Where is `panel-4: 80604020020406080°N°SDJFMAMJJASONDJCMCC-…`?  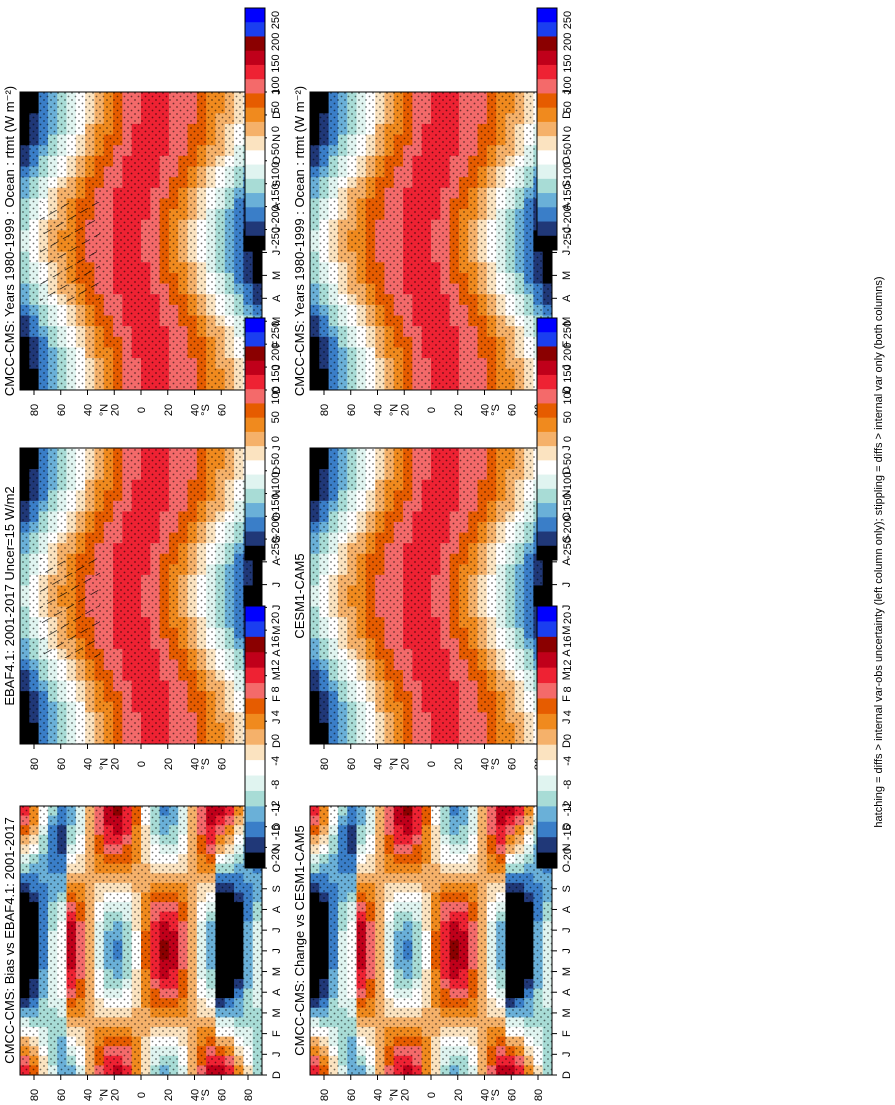 panel-4: 80604020020406080°N°SDJFMAMJJASONDJCMCC-… is located at coordinates (433, 211).